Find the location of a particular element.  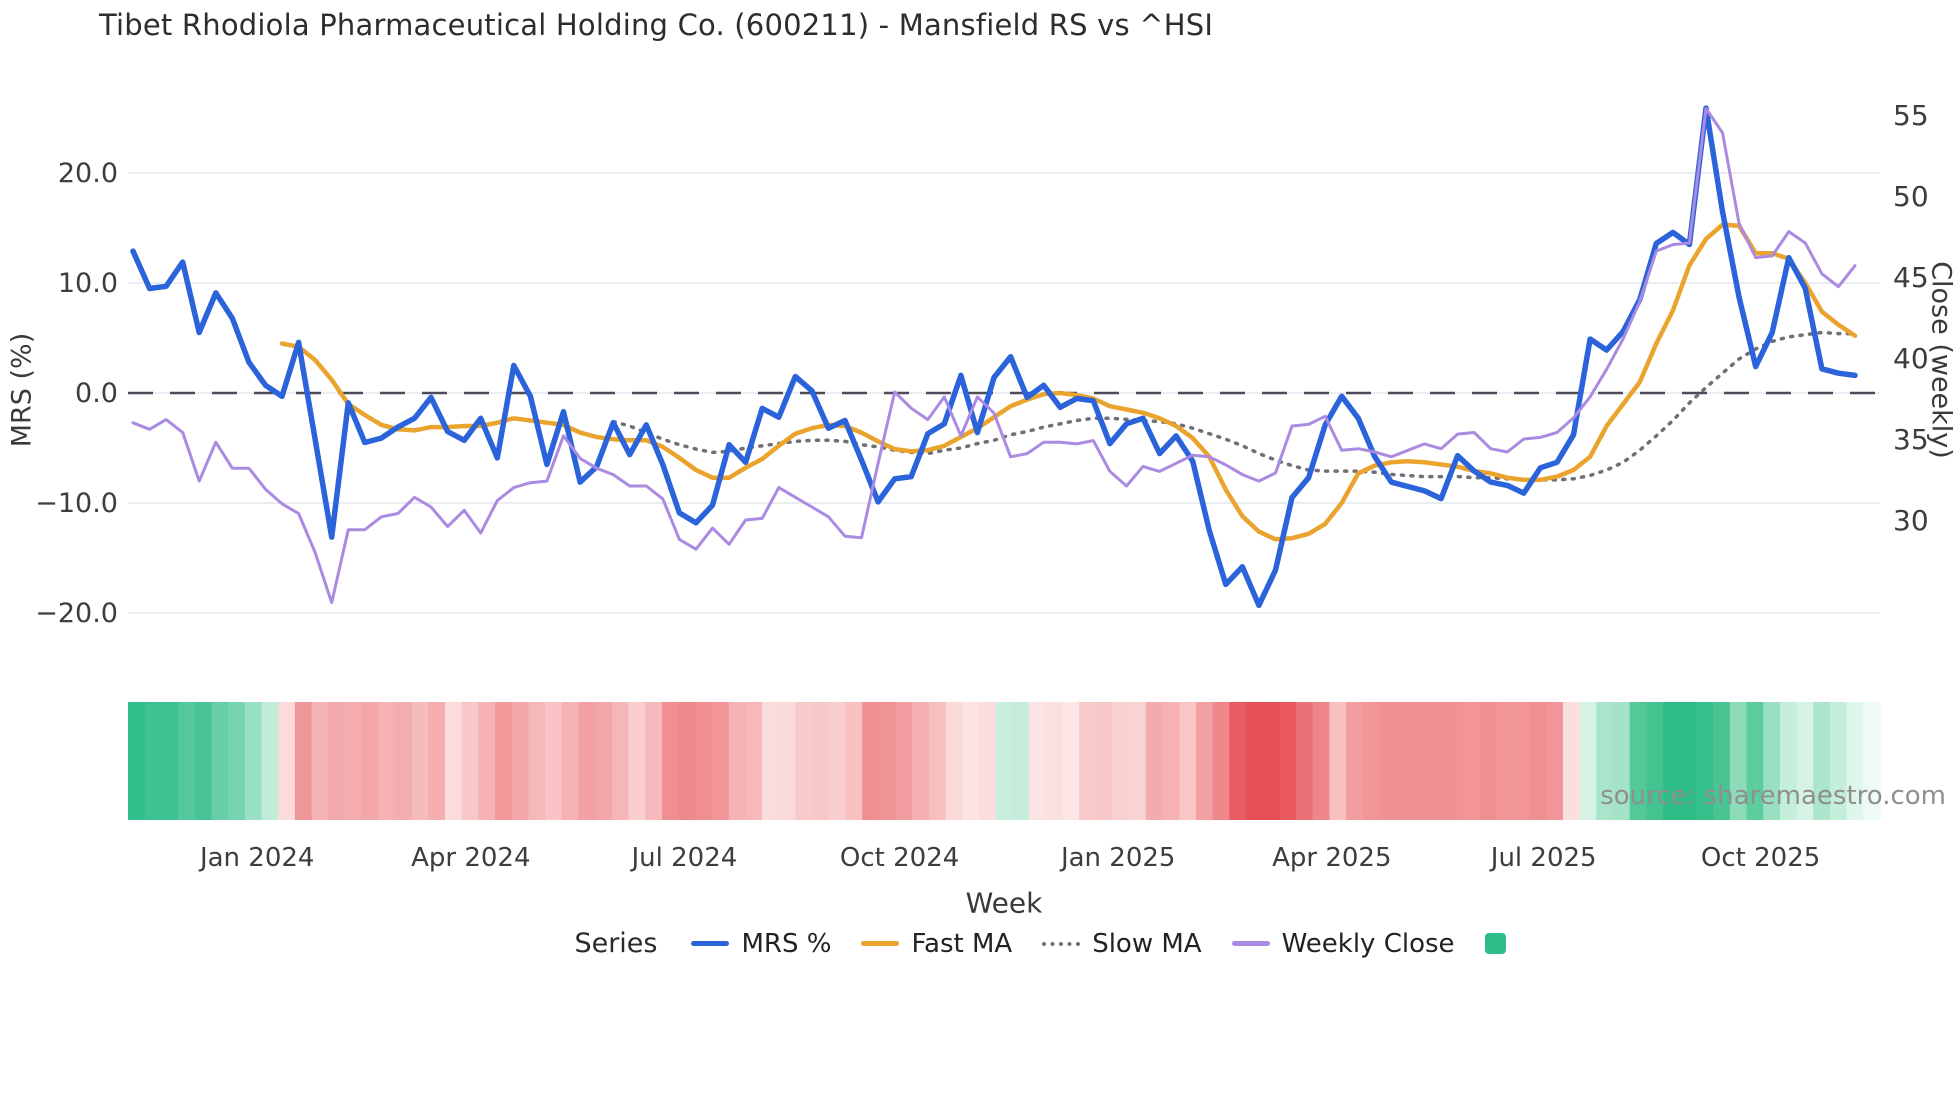

right-axis-title: Close (weekly) is located at coordinates (1941, 360).